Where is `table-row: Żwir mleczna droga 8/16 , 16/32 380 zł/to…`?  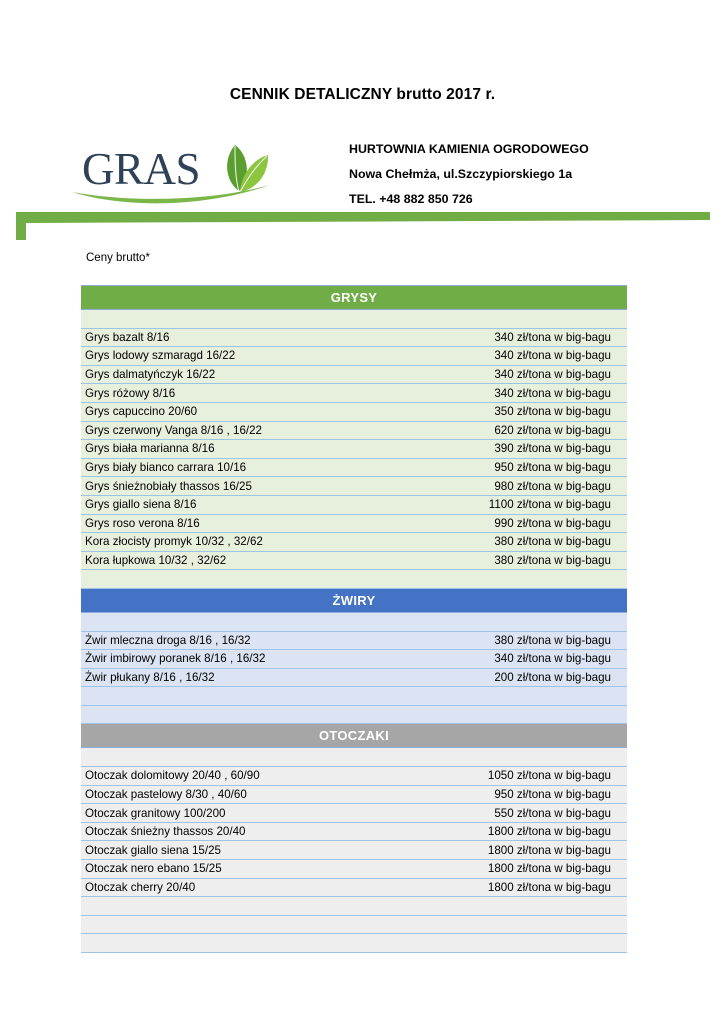 table-row: Żwir mleczna droga 8/16 , 16/32 380 zł/to… is located at coordinates (354, 640).